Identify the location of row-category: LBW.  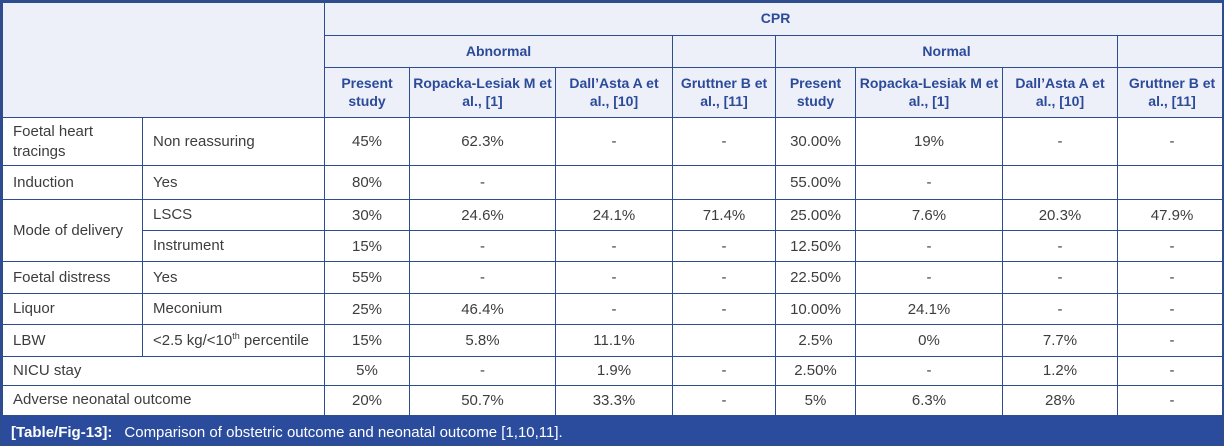
(72, 340).